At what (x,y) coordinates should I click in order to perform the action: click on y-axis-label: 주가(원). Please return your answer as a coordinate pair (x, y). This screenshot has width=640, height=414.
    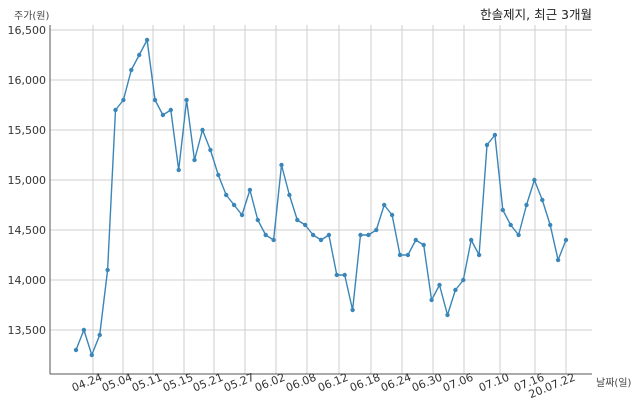
    Looking at the image, I should click on (32, 16).